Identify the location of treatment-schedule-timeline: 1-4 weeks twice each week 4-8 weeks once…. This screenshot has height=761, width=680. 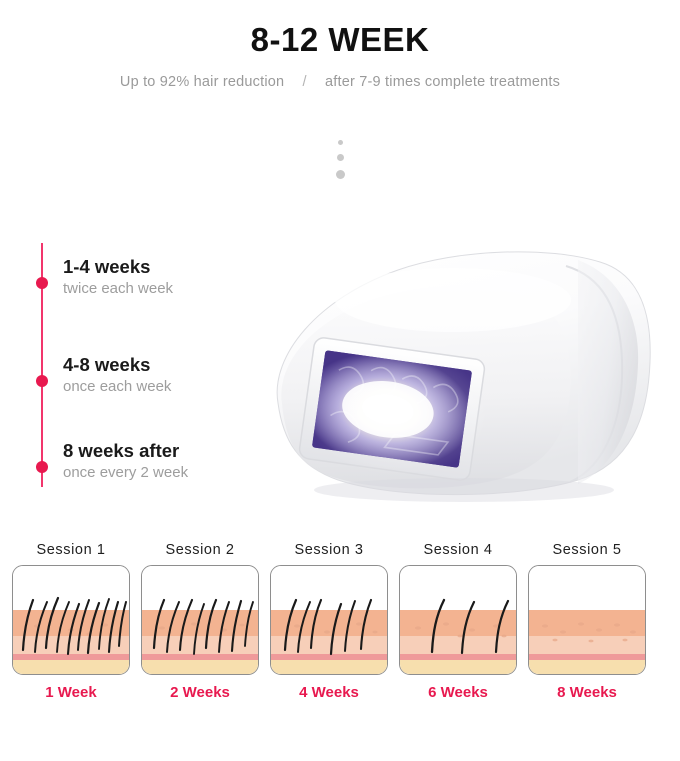
(156, 368).